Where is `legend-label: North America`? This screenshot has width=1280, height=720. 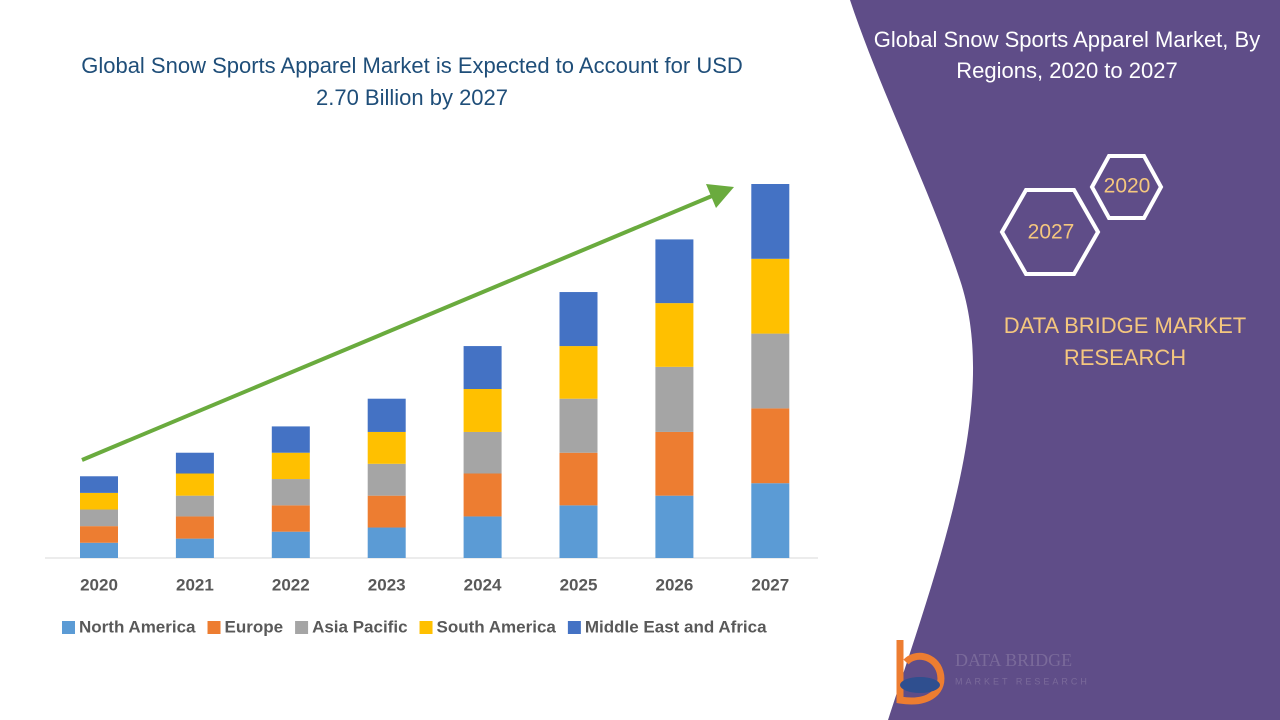
legend-label: North America is located at coordinates (137, 626).